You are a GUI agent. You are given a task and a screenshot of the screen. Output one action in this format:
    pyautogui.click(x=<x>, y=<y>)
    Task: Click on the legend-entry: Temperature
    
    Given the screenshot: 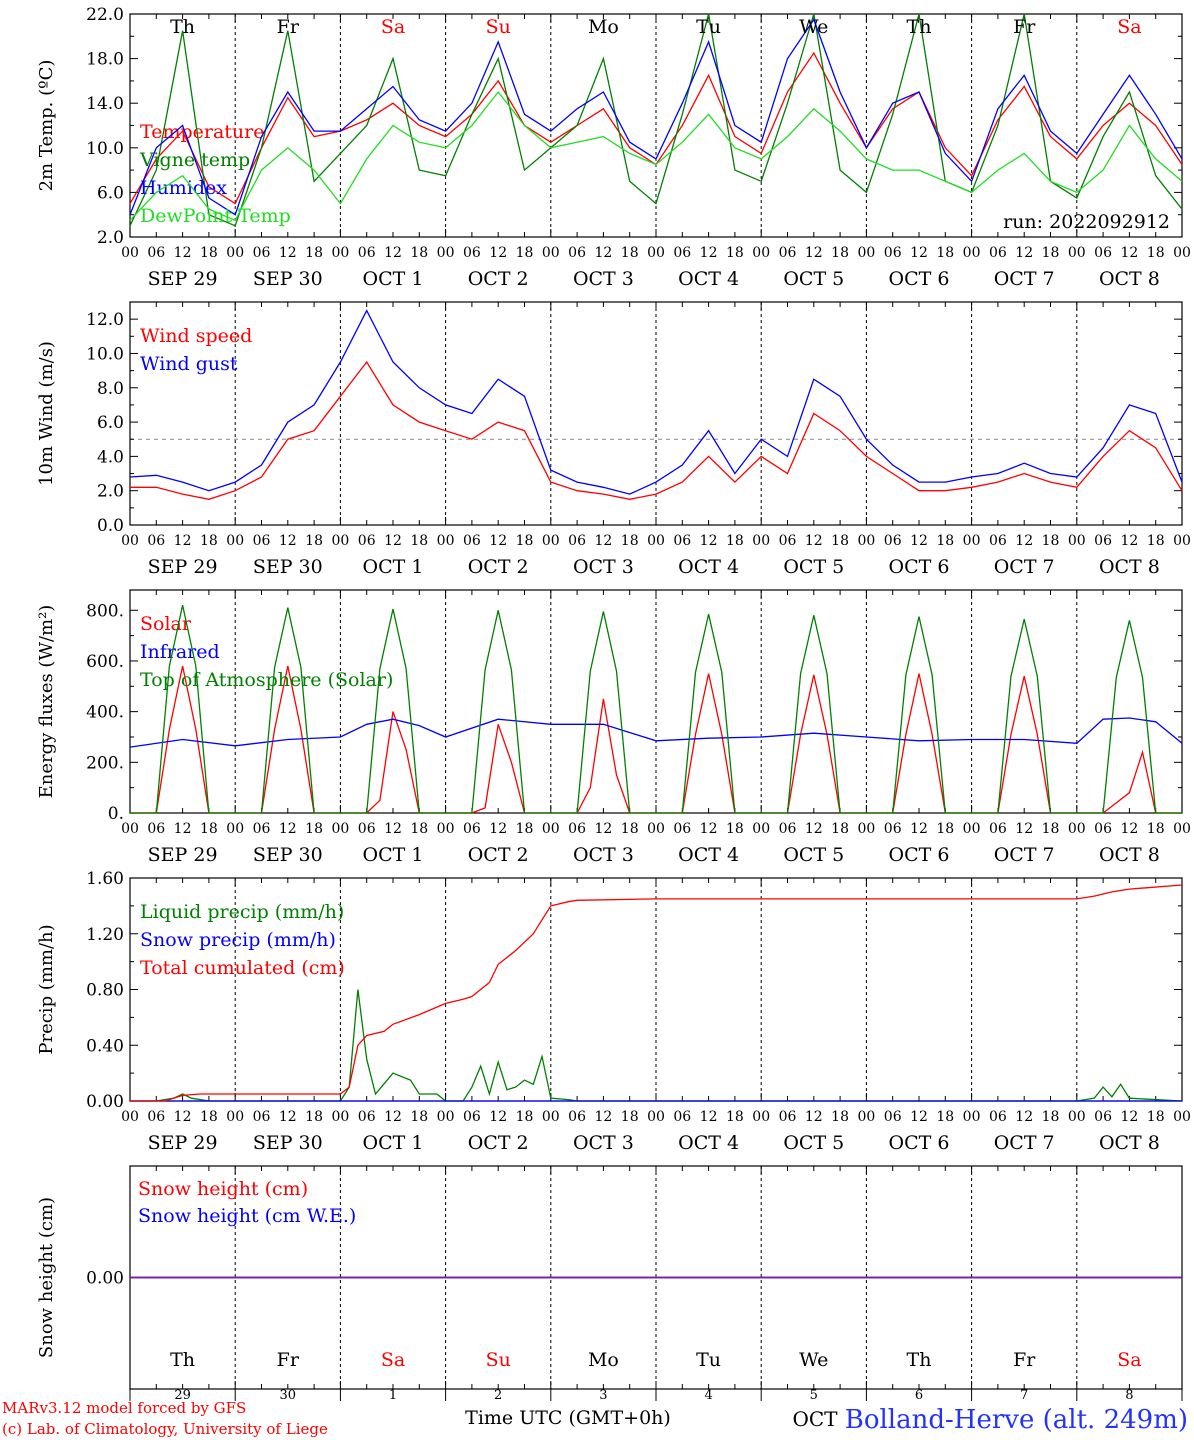 What is the action you would take?
    pyautogui.click(x=202, y=132)
    